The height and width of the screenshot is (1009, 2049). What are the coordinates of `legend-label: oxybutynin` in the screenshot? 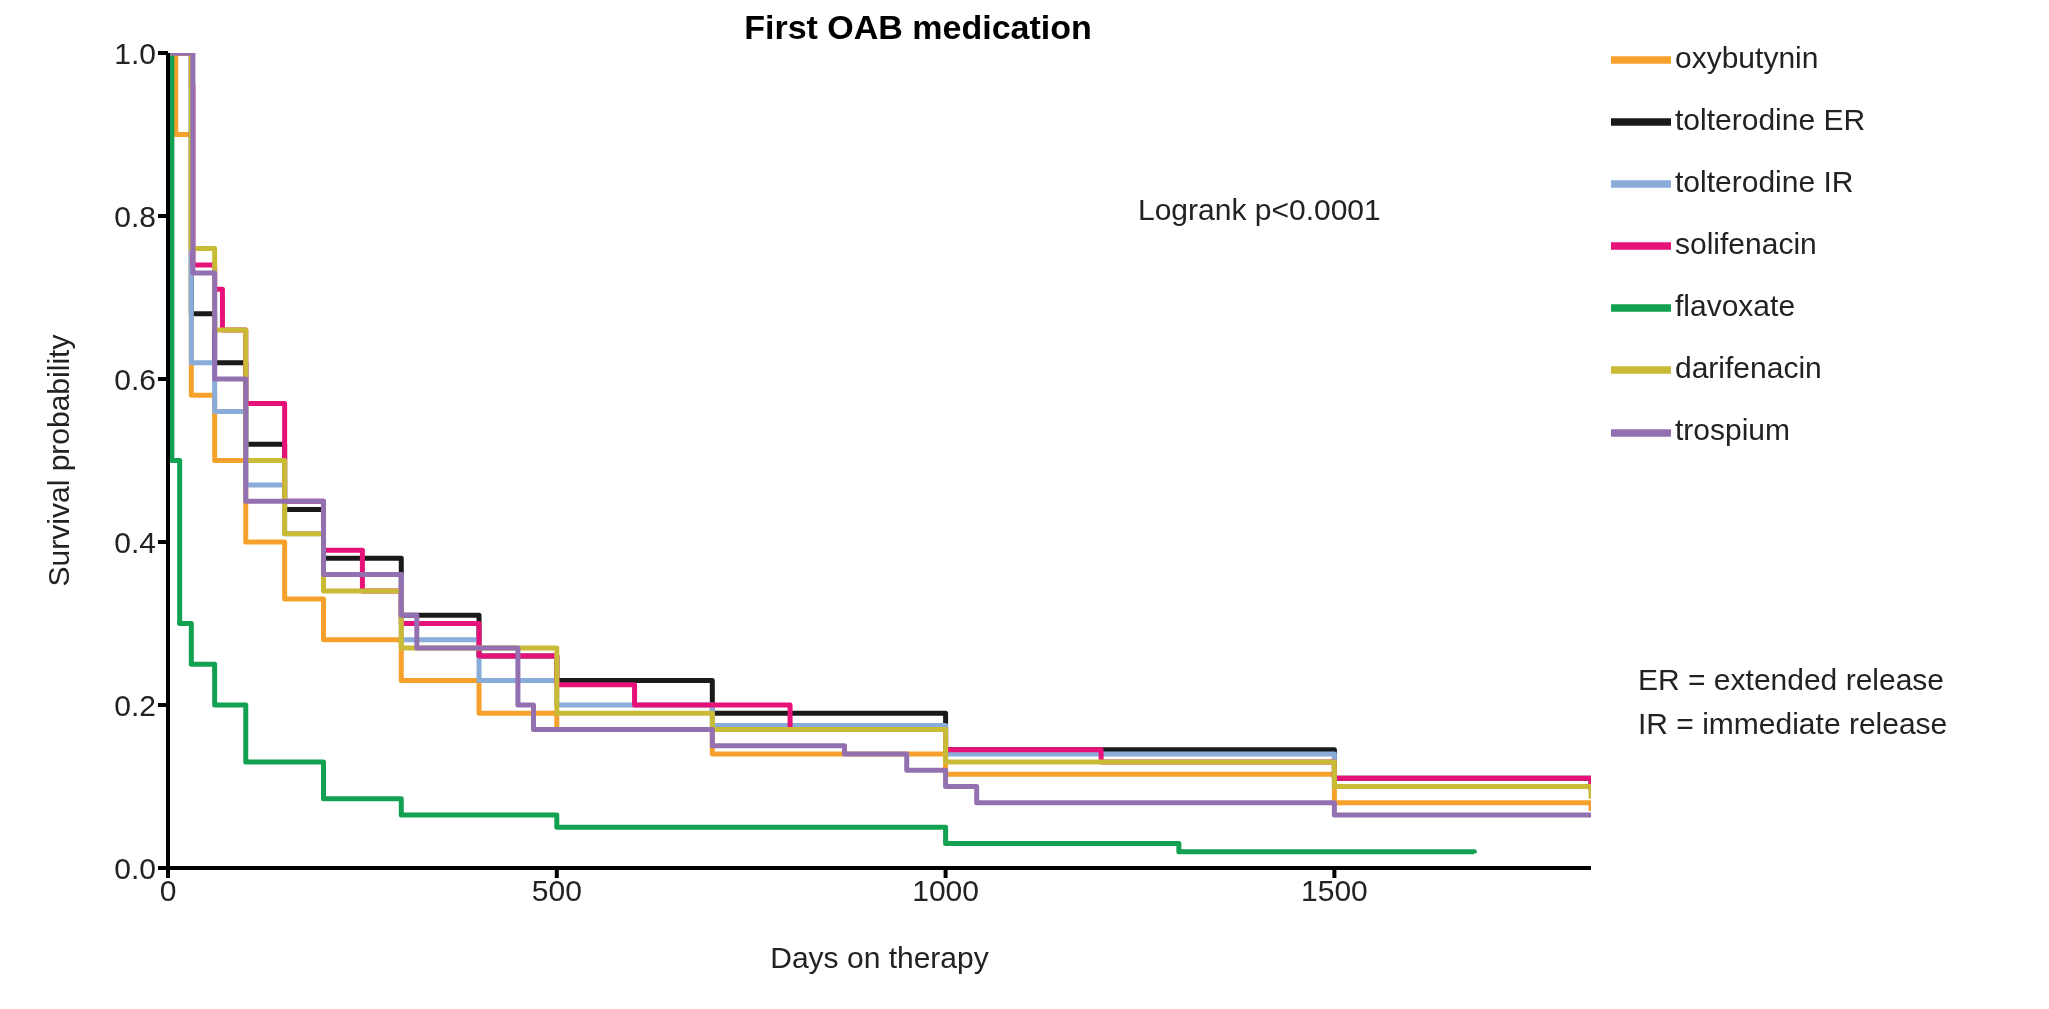 It's located at (1747, 57).